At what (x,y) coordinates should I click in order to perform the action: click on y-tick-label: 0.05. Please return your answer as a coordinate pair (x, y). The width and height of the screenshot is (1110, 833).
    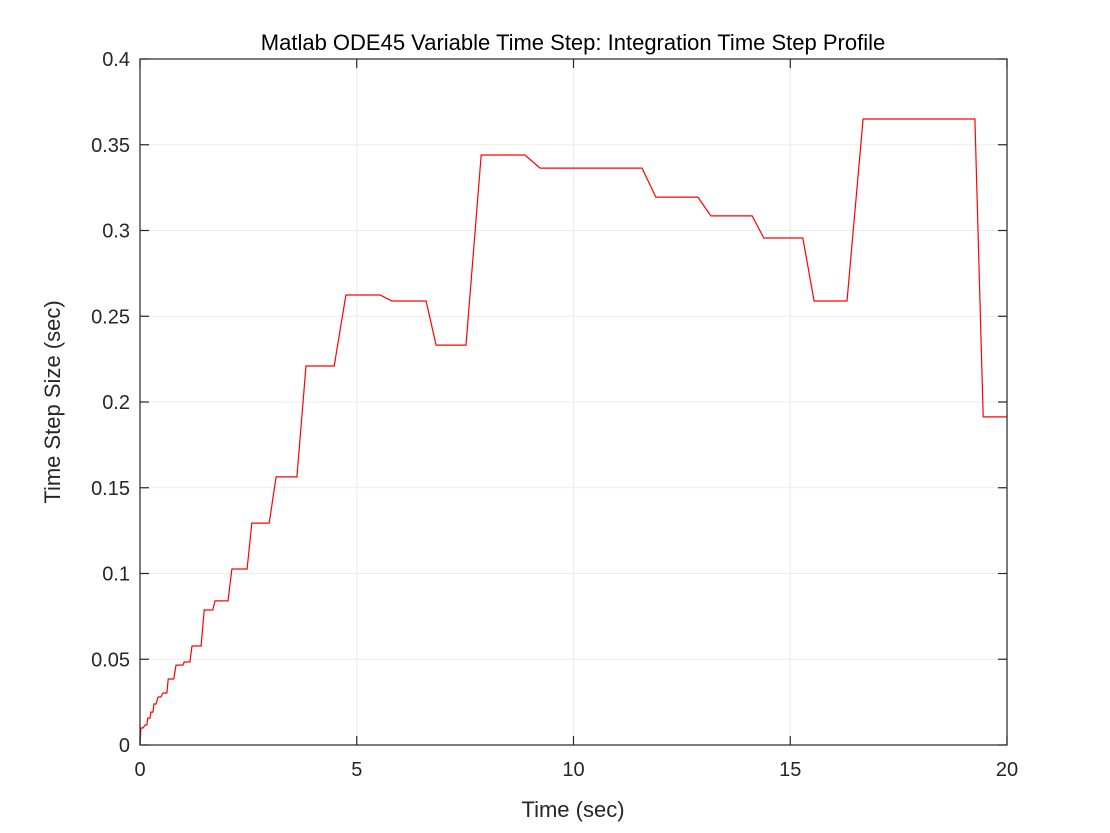
    Looking at the image, I should click on (110, 660).